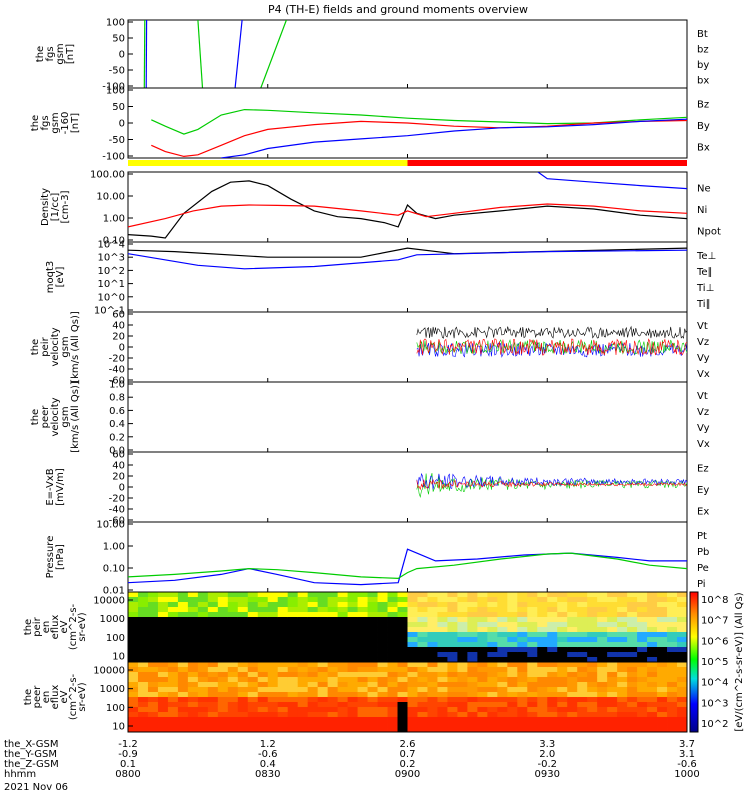  Describe the element at coordinates (50, 557) in the screenshot. I see `y-axis-label: Pressure` at that location.